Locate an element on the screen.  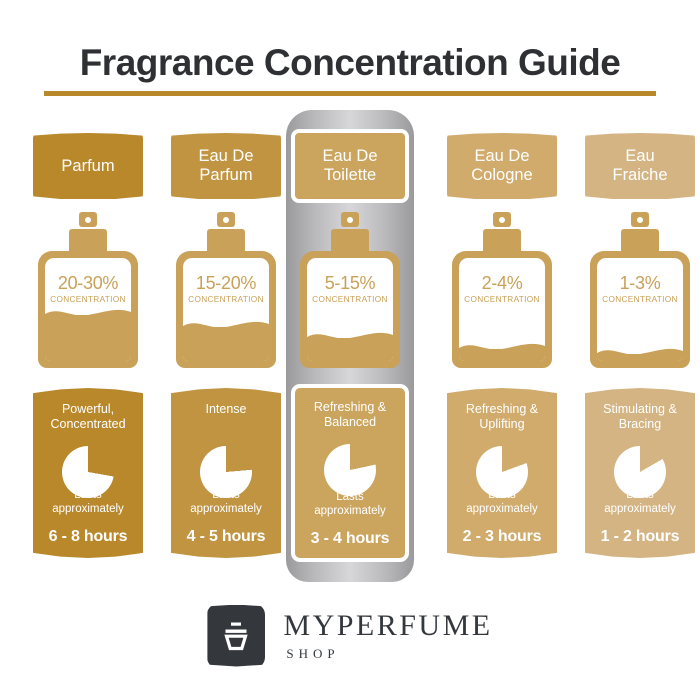
duration-hours: 3 - 4 hours is located at coordinates (350, 538).